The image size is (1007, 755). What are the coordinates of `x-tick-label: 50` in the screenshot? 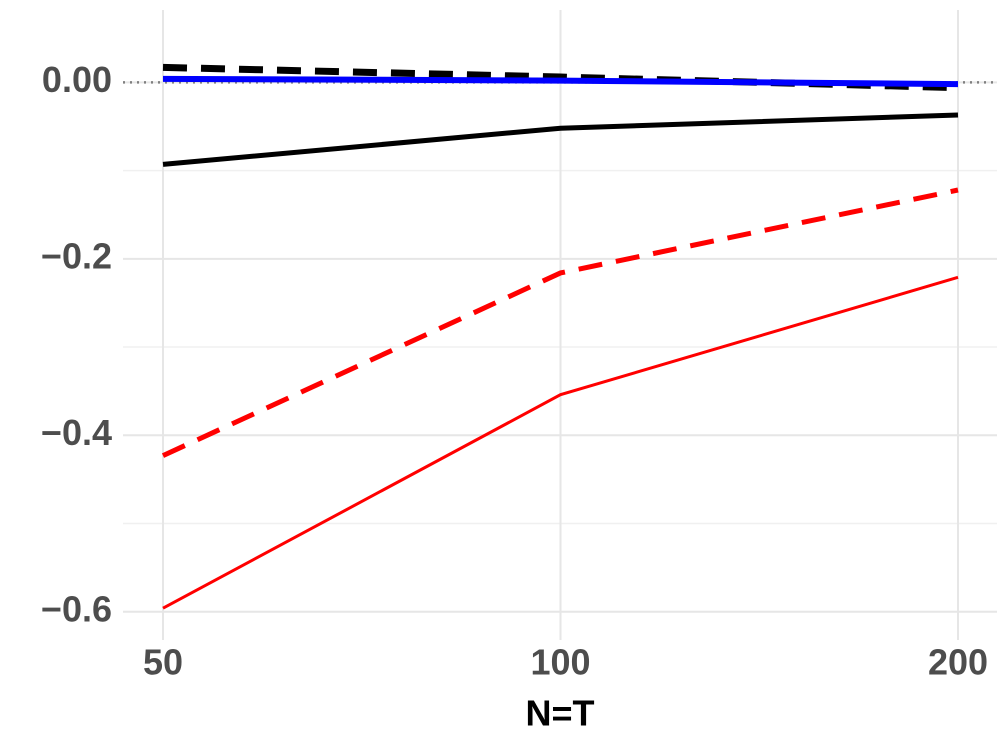 It's located at (163, 662).